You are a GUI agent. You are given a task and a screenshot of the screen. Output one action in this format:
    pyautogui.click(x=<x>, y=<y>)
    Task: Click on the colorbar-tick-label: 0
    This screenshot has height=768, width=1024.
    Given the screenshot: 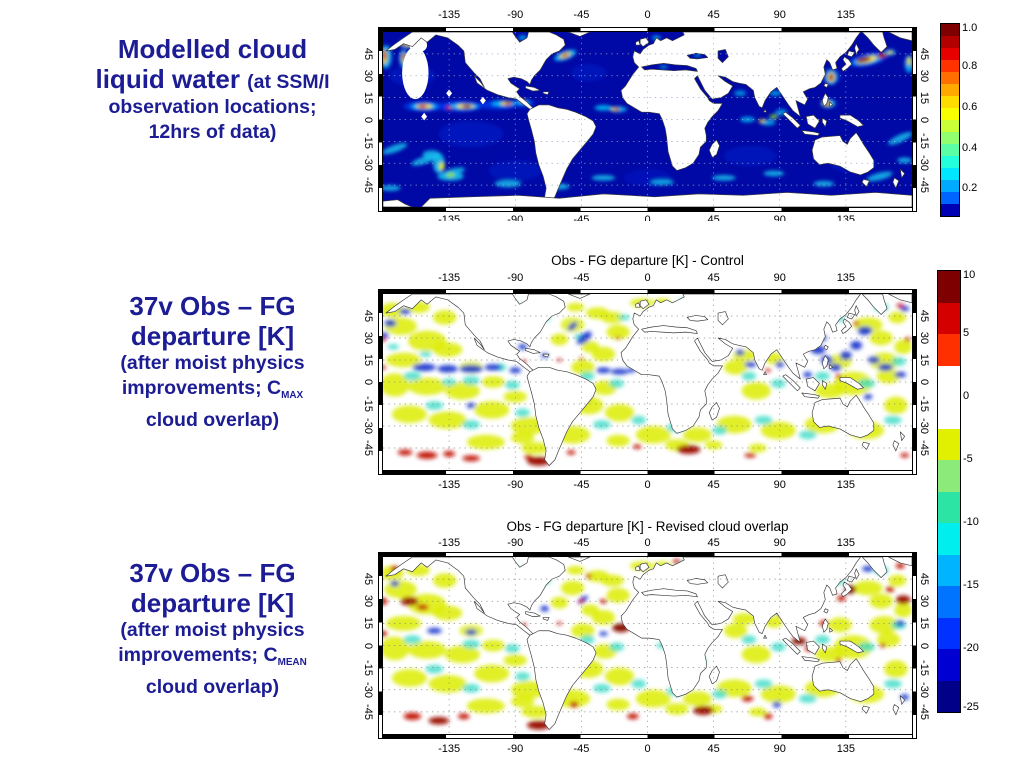 What is the action you would take?
    pyautogui.click(x=966, y=396)
    